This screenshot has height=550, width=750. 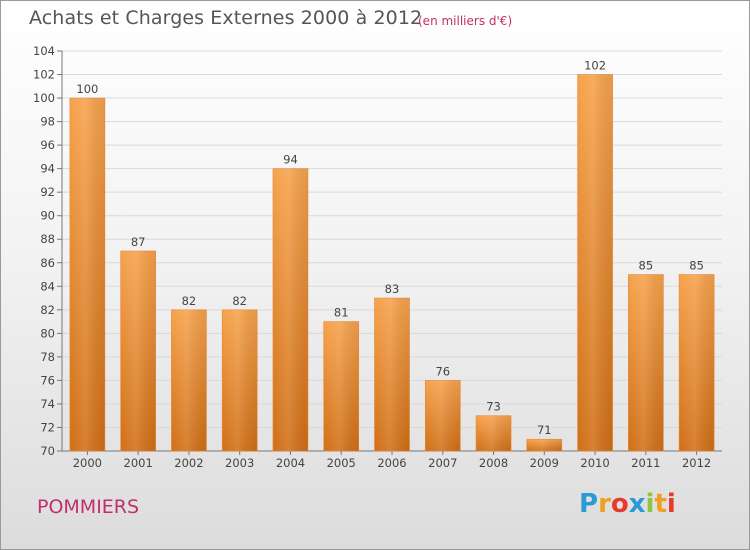 I want to click on proxiti-logo: Proxiti, so click(x=627, y=504).